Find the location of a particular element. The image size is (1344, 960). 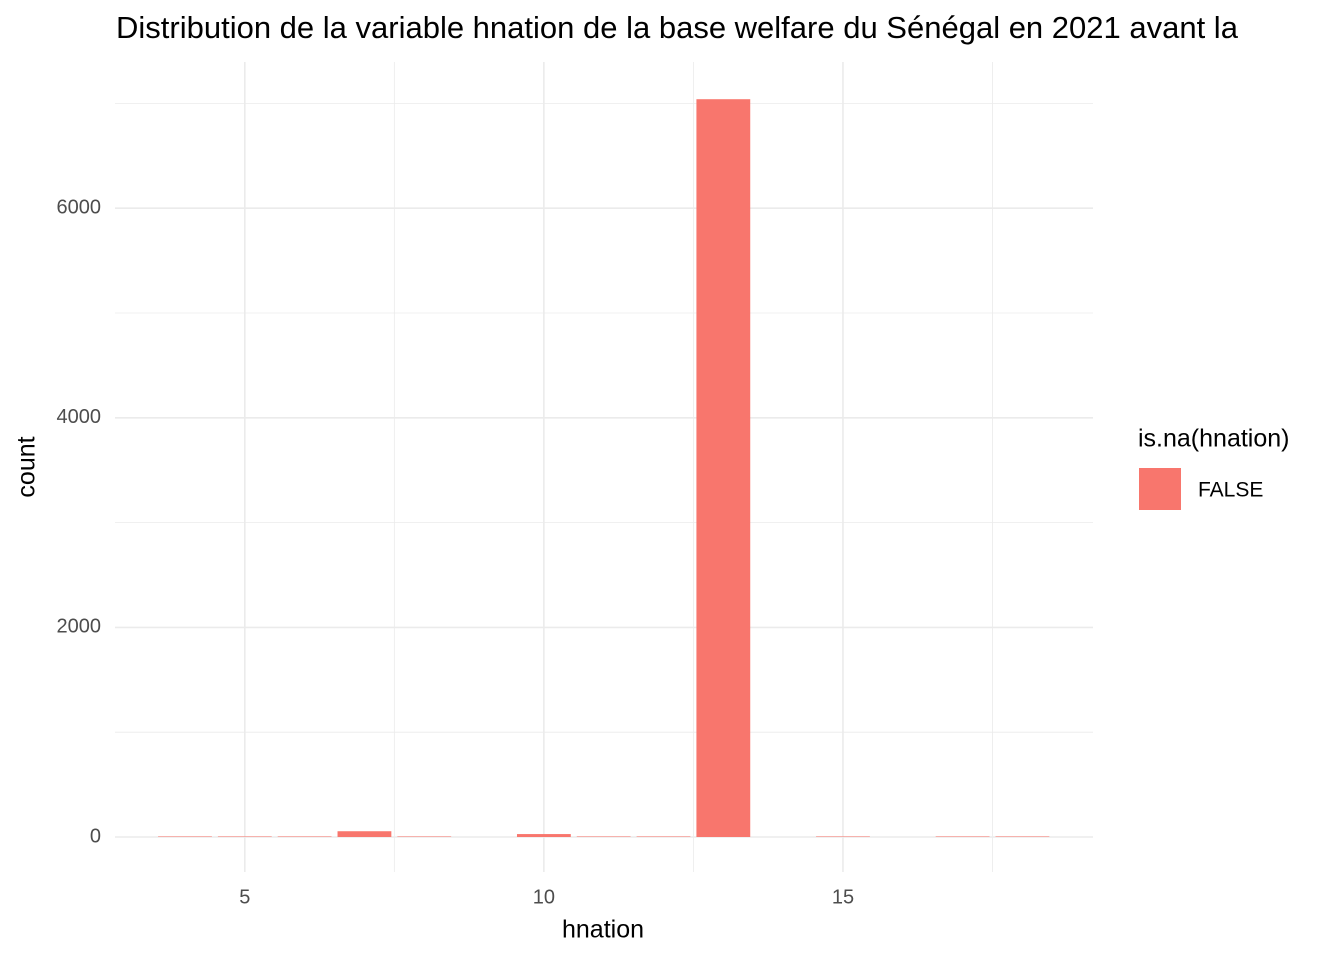

x-tick-label: 5 is located at coordinates (244, 897).